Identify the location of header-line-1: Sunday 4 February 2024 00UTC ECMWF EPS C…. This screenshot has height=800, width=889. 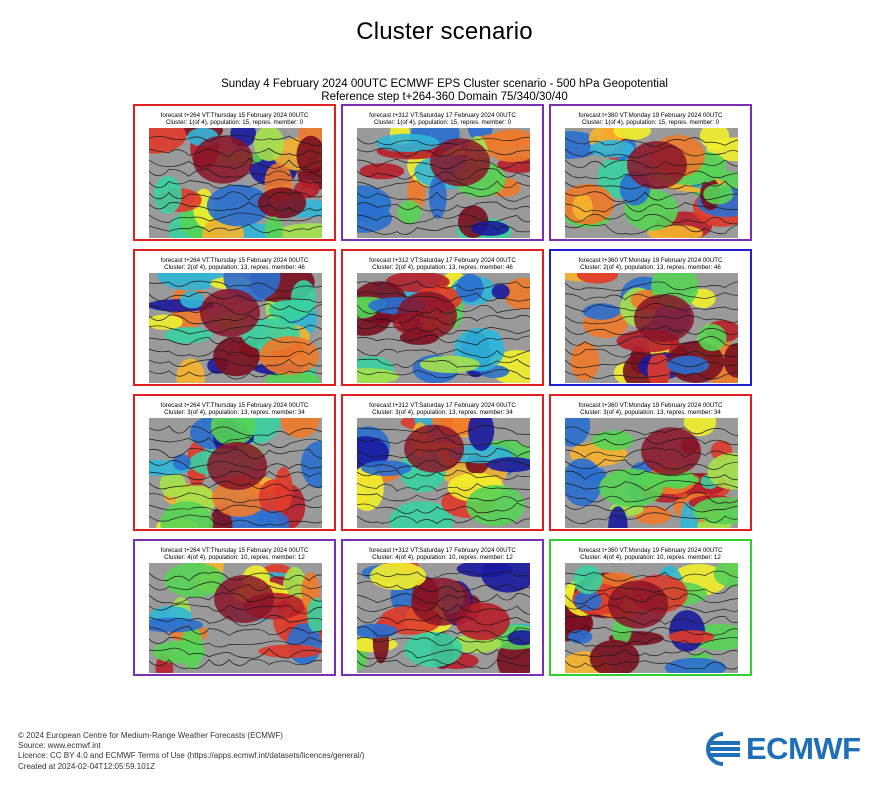
(444, 84).